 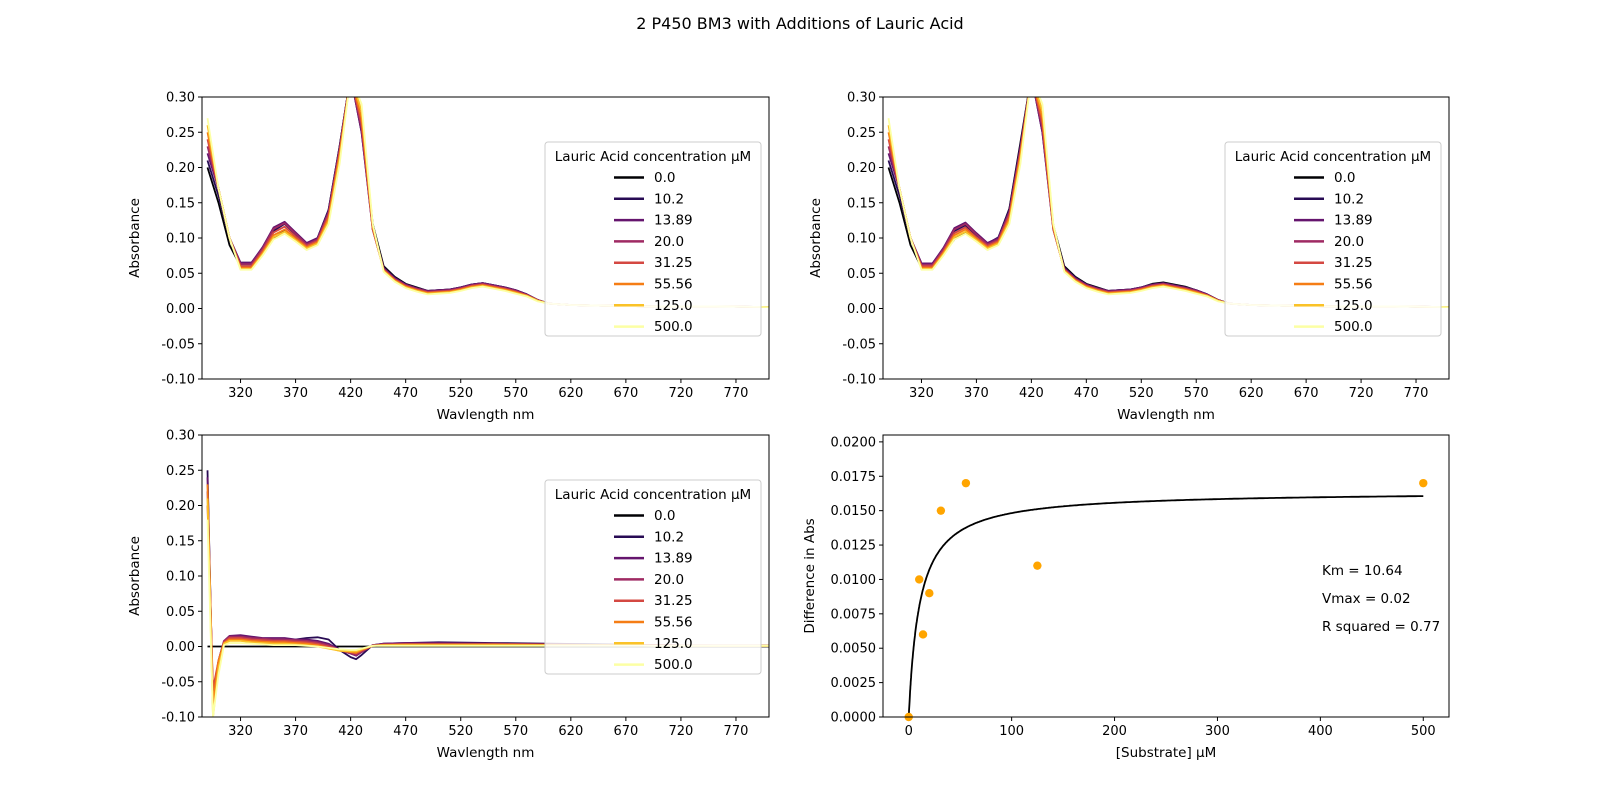 What do you see at coordinates (1086, 393) in the screenshot?
I see `panel1-xtick-label: 470` at bounding box center [1086, 393].